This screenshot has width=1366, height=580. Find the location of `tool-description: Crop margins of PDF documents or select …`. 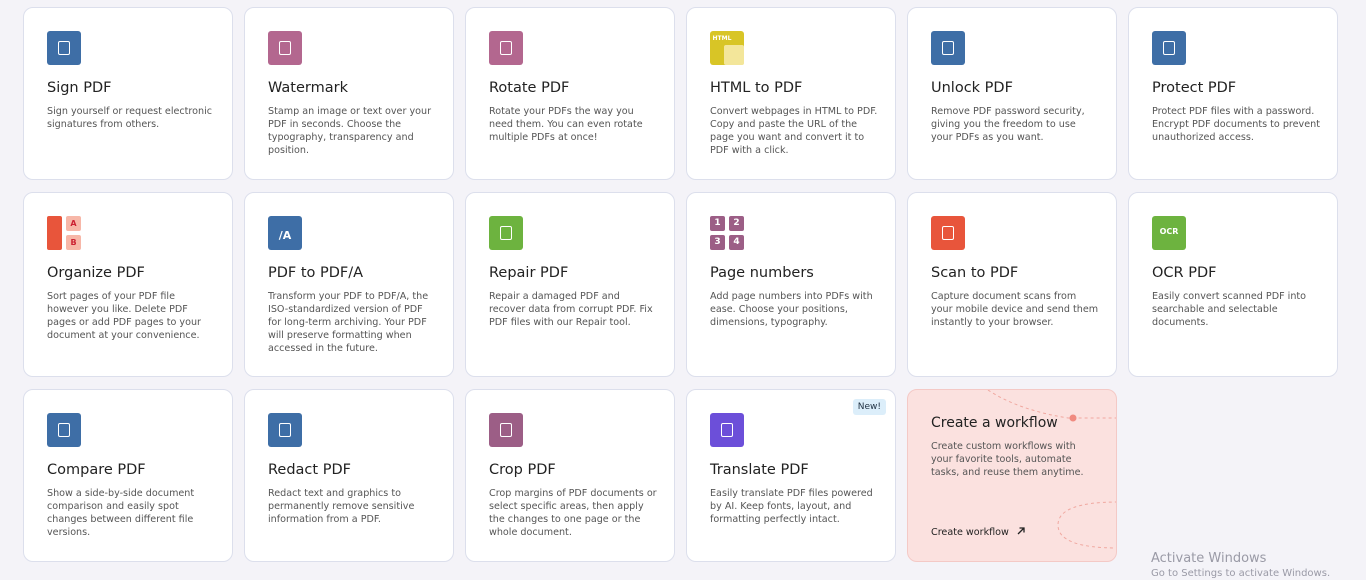

tool-description: Crop margins of PDF documents or select … is located at coordinates (573, 513).